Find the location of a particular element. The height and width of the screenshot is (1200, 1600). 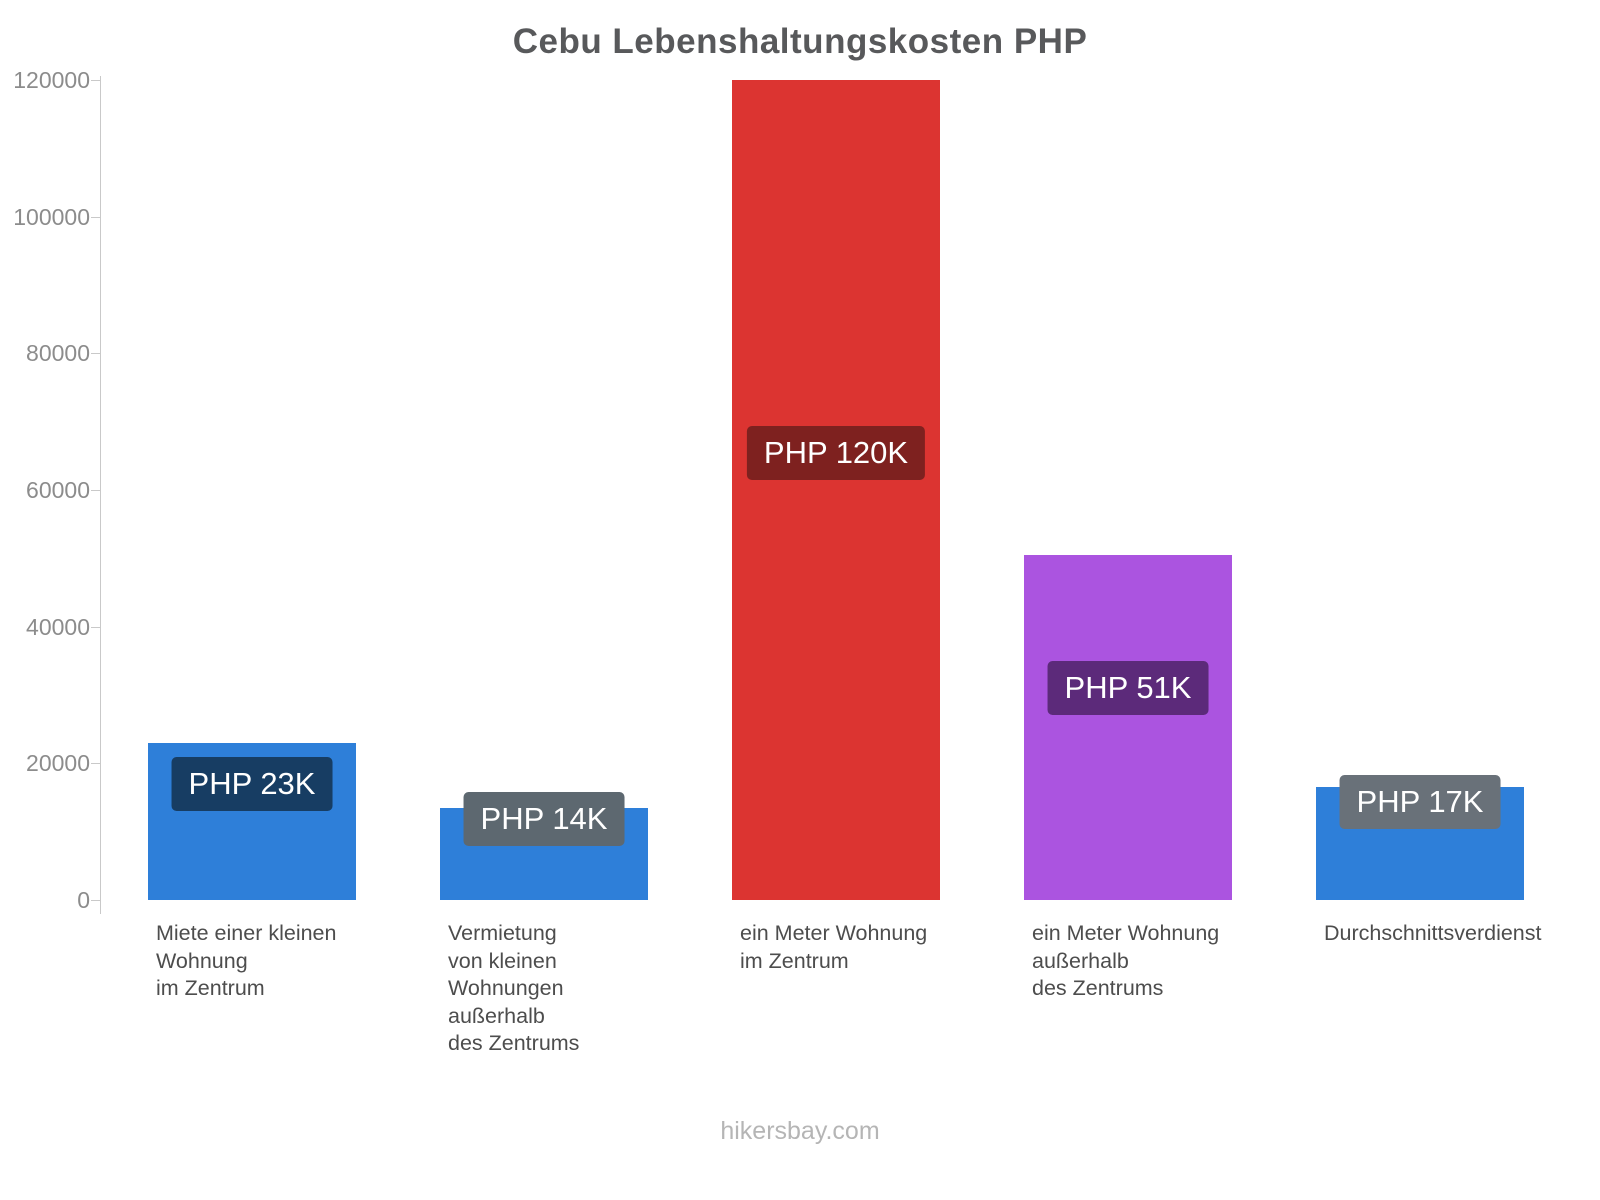

x-tick-label: ein Meter Wohnung außerhalb des Zentrums is located at coordinates (1126, 961).